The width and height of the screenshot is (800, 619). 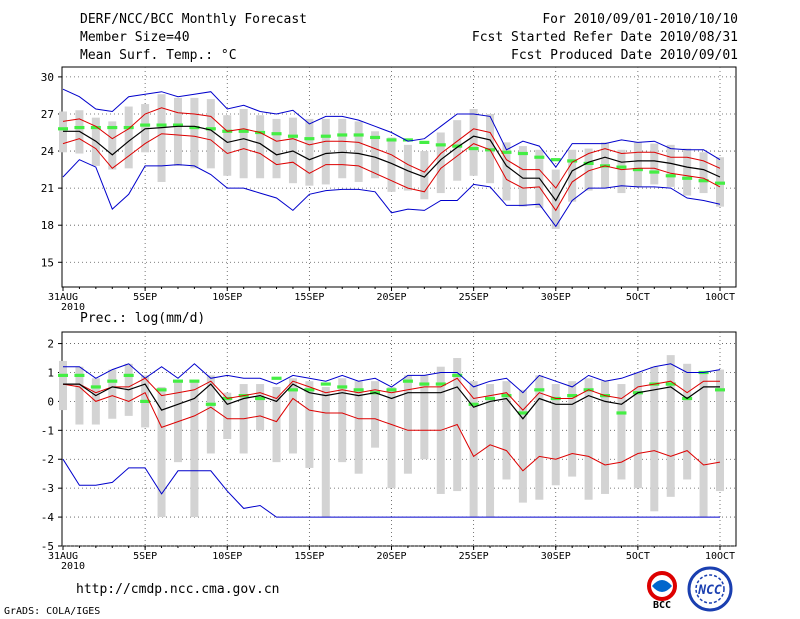 What do you see at coordinates (50, 401) in the screenshot?
I see `y-tick-label: 0` at bounding box center [50, 401].